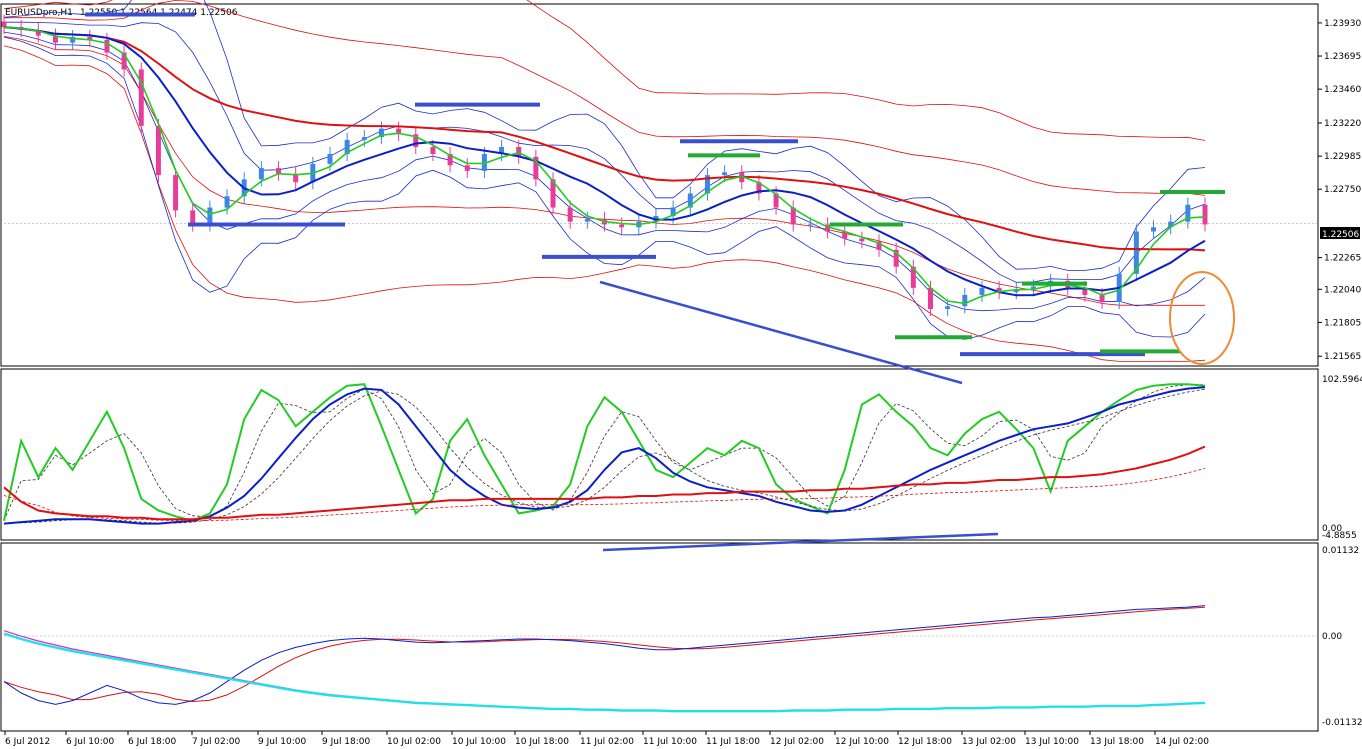 Image resolution: width=1362 pixels, height=749 pixels. What do you see at coordinates (1342, 357) in the screenshot?
I see `price-tick-label: 1.21565` at bounding box center [1342, 357].